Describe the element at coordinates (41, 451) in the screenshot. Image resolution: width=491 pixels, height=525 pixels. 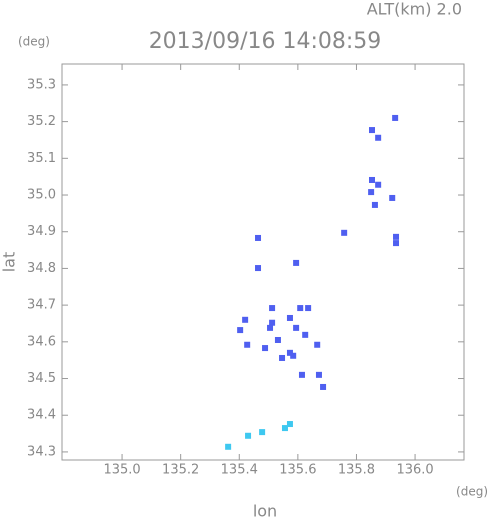
I see `y-tick-label: 34.3` at that location.